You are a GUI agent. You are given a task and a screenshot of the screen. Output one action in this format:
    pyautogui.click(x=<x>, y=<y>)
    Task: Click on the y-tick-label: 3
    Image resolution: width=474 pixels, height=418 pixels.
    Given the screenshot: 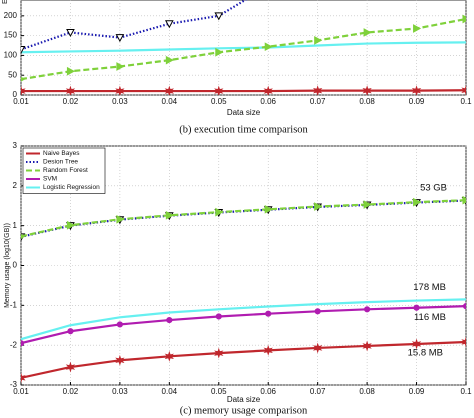 What is the action you would take?
    pyautogui.click(x=15, y=145)
    